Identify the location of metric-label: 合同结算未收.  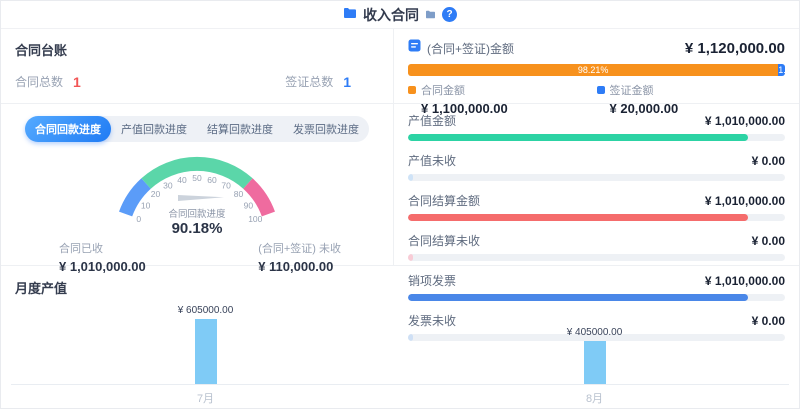
(444, 241).